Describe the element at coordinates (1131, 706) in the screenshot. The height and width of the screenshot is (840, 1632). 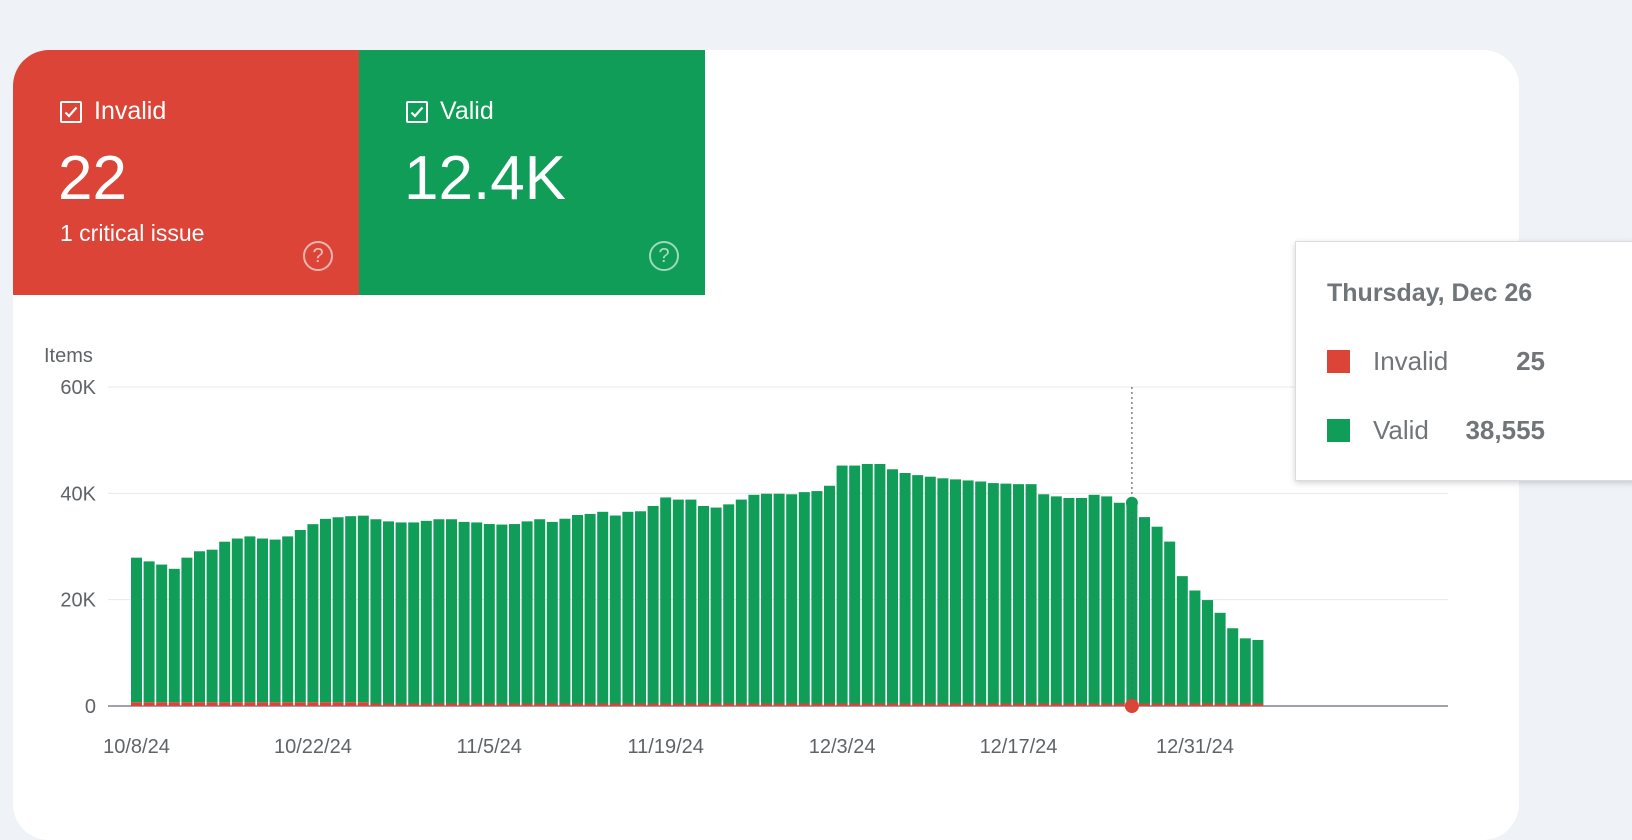
I see `hover-point-invalid` at that location.